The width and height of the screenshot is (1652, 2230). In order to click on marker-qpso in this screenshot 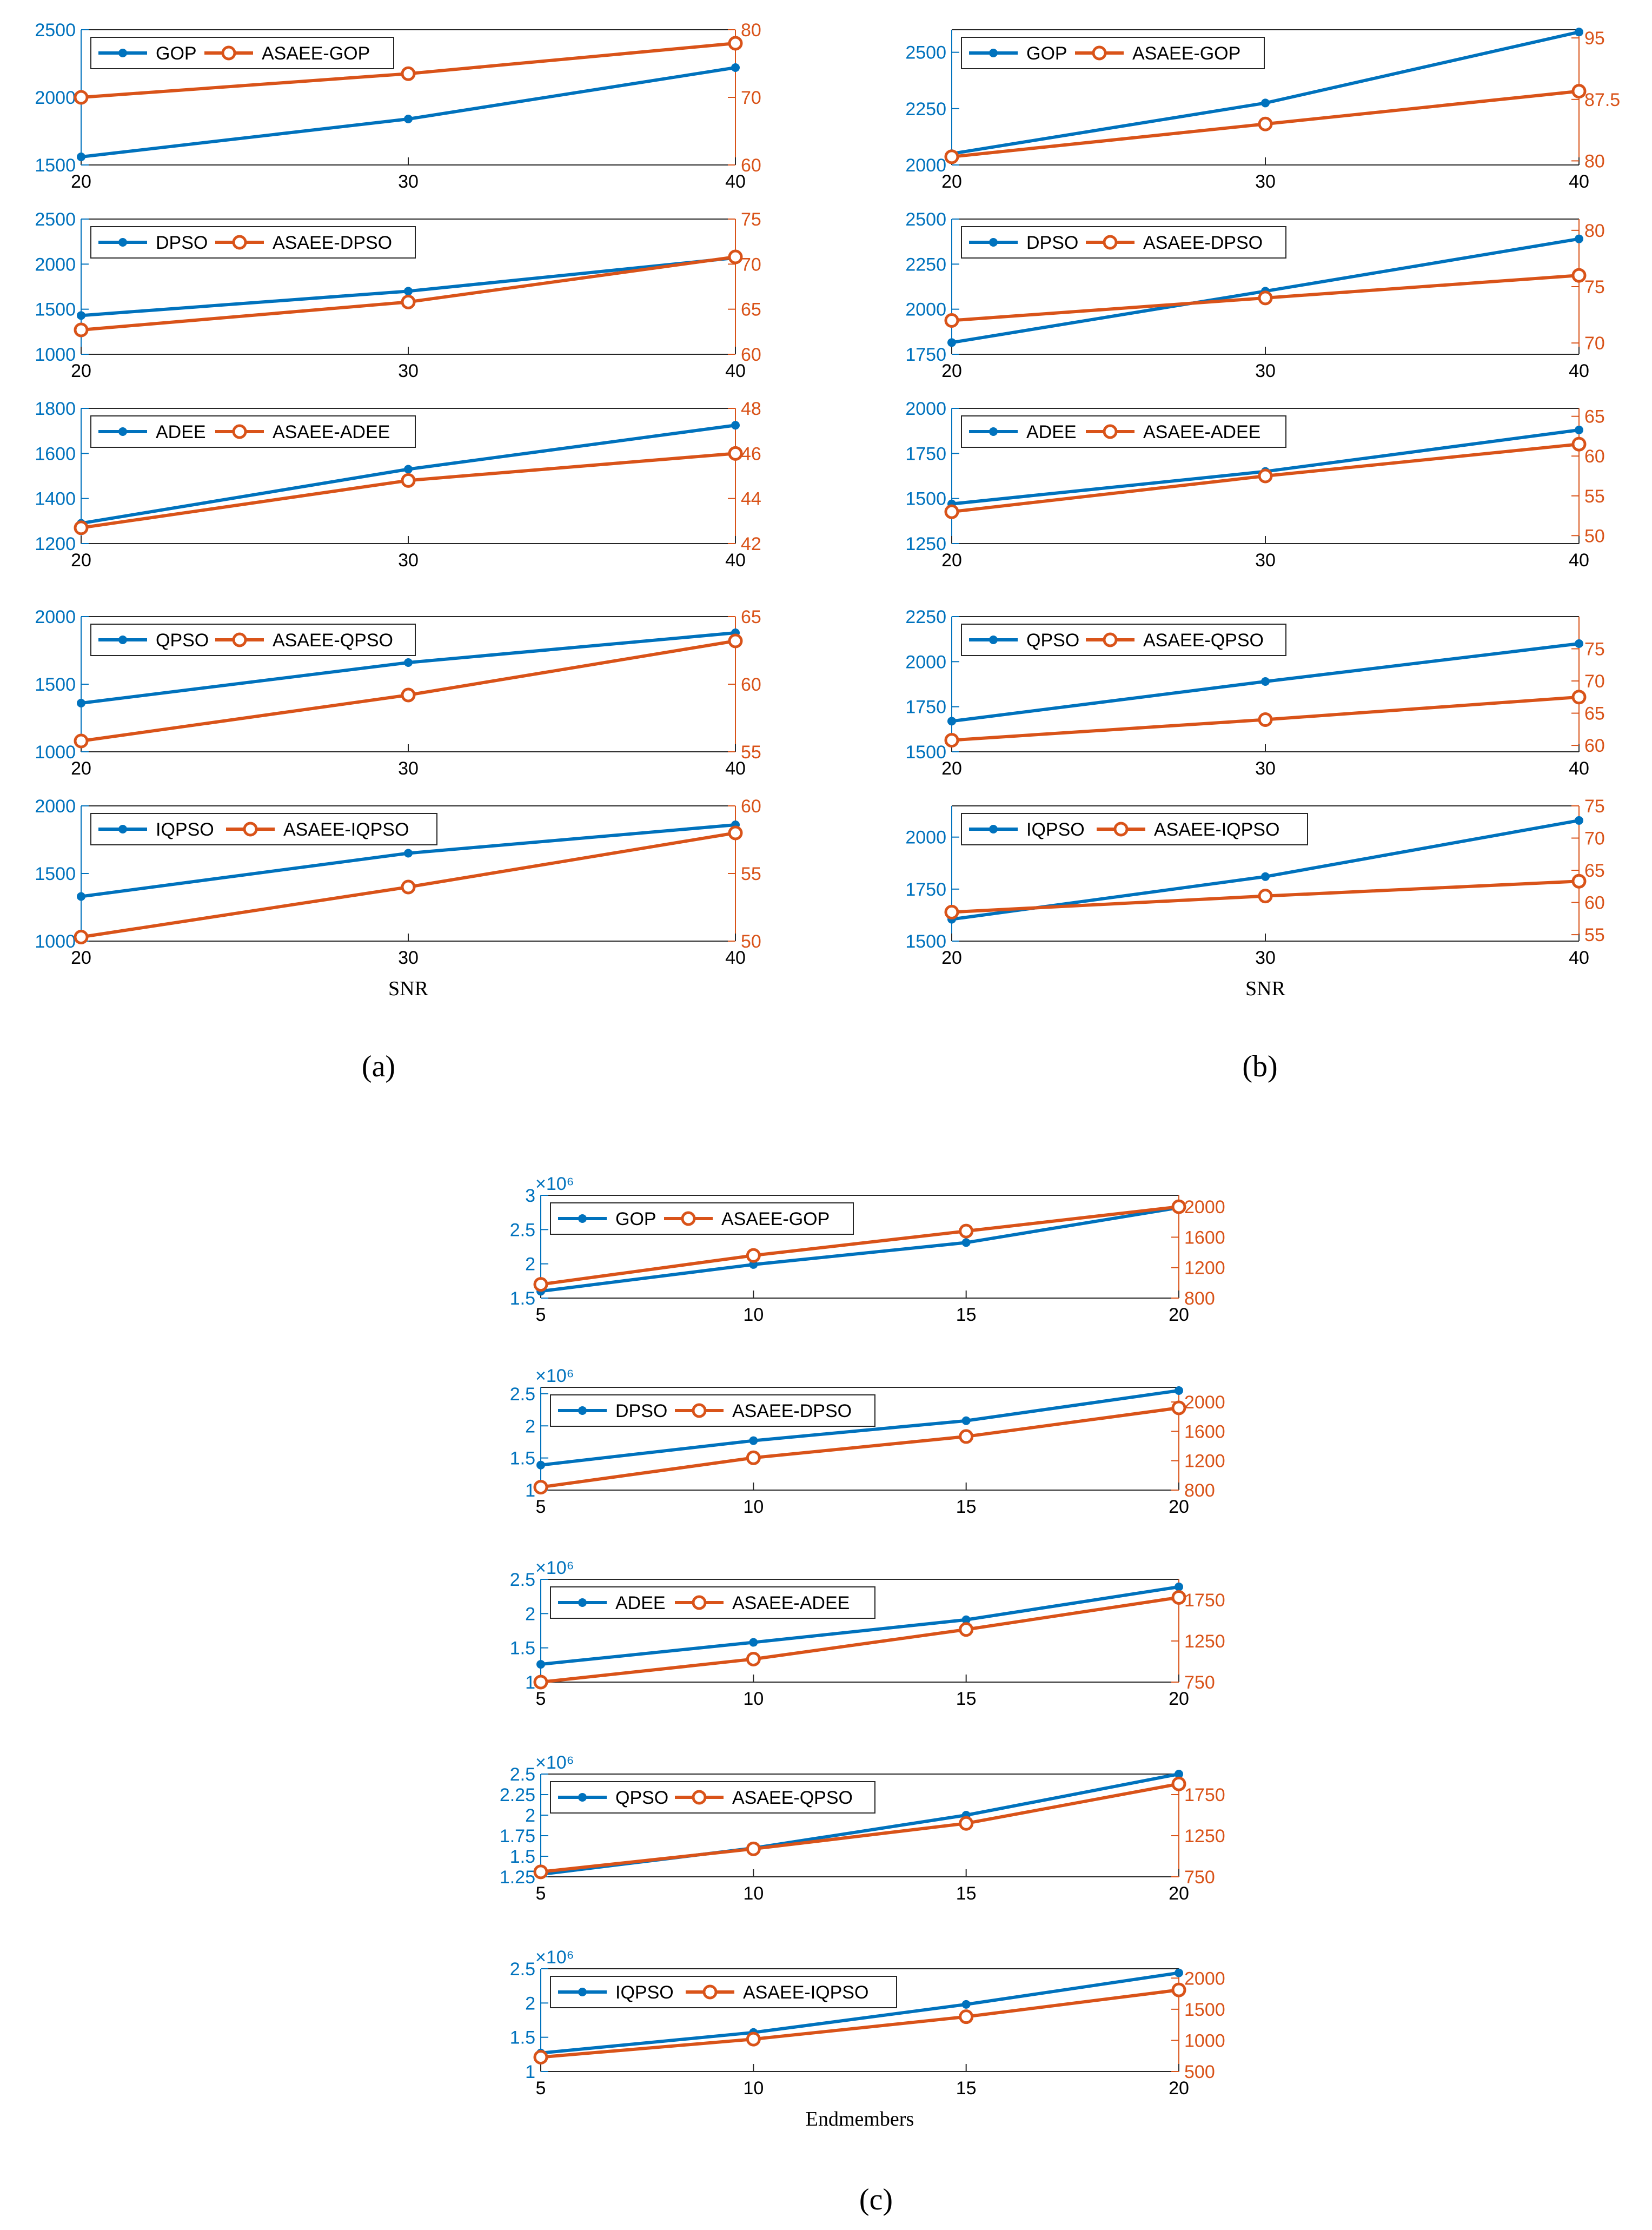, I will do `click(1265, 681)`.